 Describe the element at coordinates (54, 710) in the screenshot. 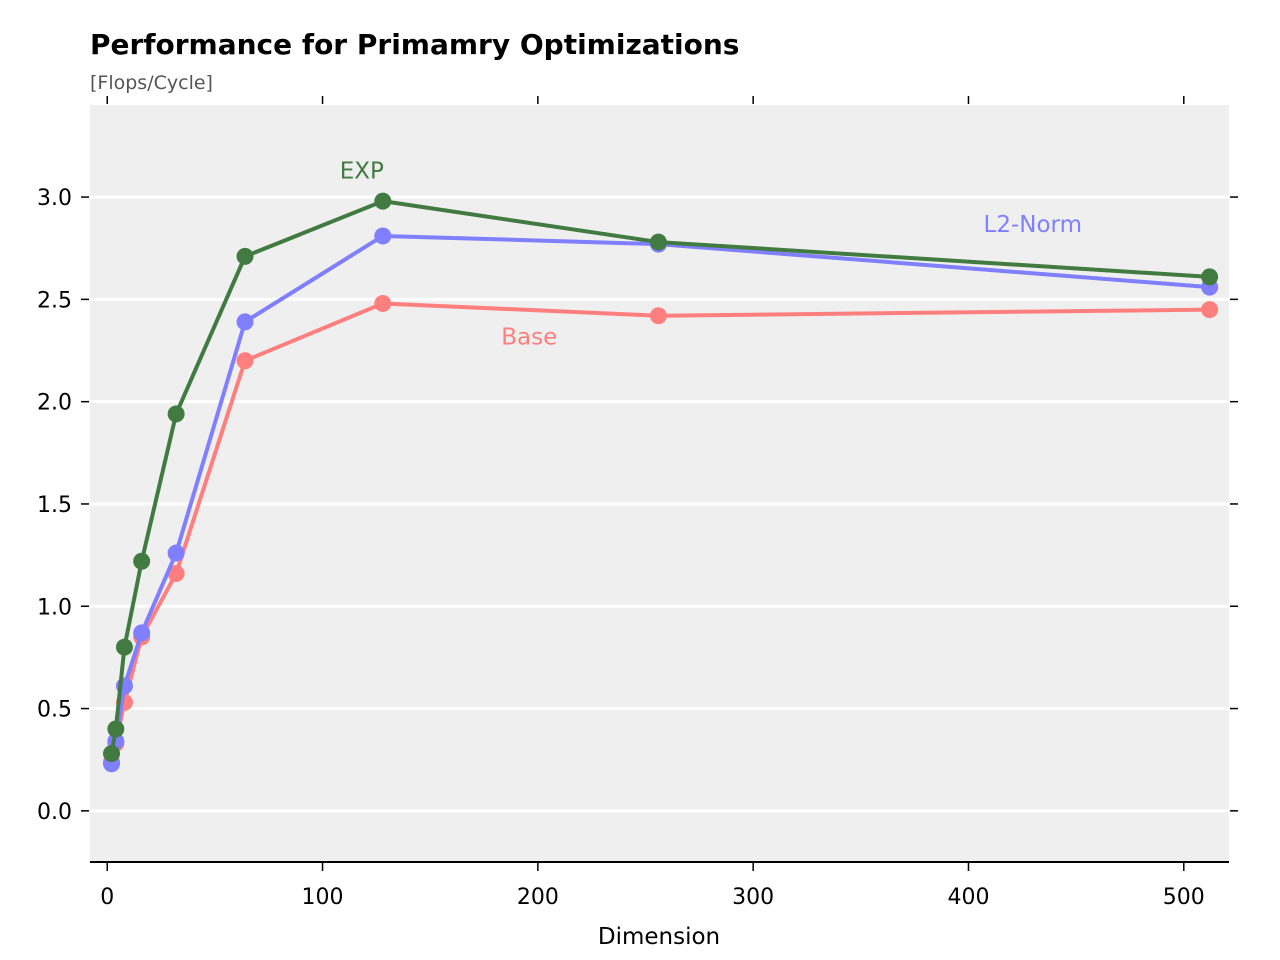

I see `y-tick-label: 0.5` at that location.